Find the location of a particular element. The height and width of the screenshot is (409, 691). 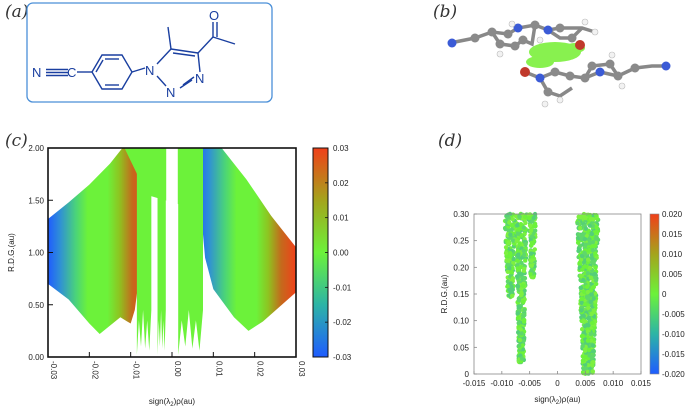

x-tick-label: 0 is located at coordinates (557, 383).